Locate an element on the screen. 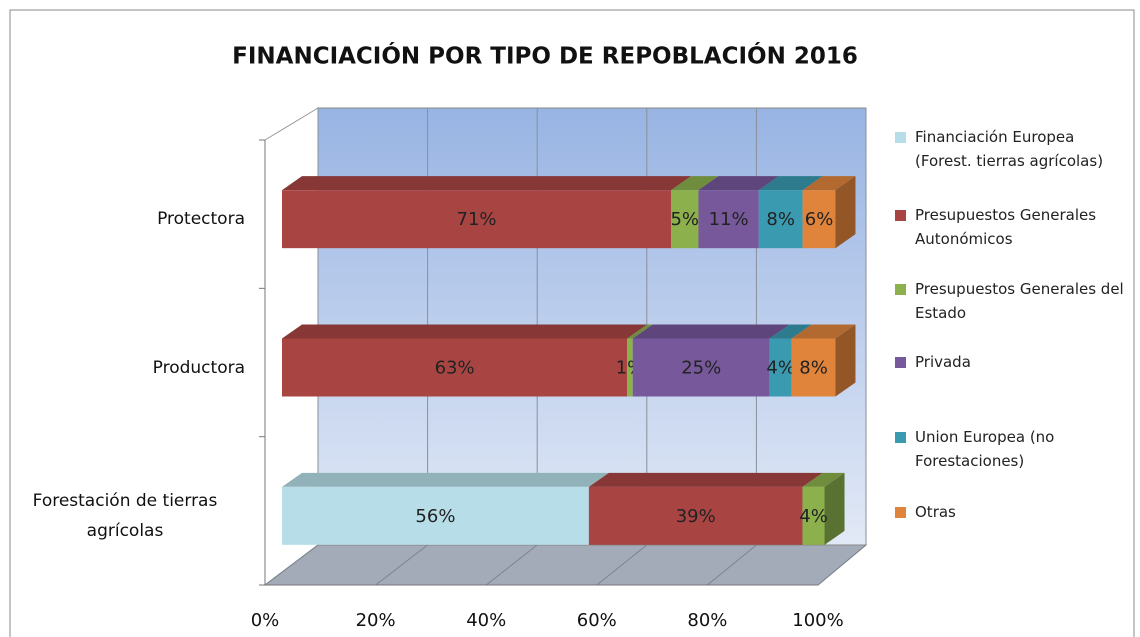  data-label: 6% is located at coordinates (819, 219).